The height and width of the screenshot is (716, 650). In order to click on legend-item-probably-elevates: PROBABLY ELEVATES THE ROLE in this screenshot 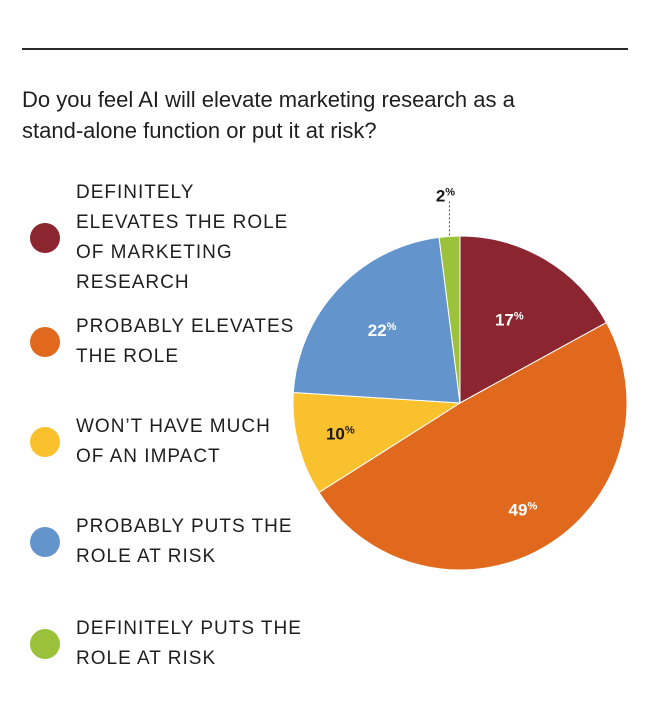, I will do `click(162, 342)`.